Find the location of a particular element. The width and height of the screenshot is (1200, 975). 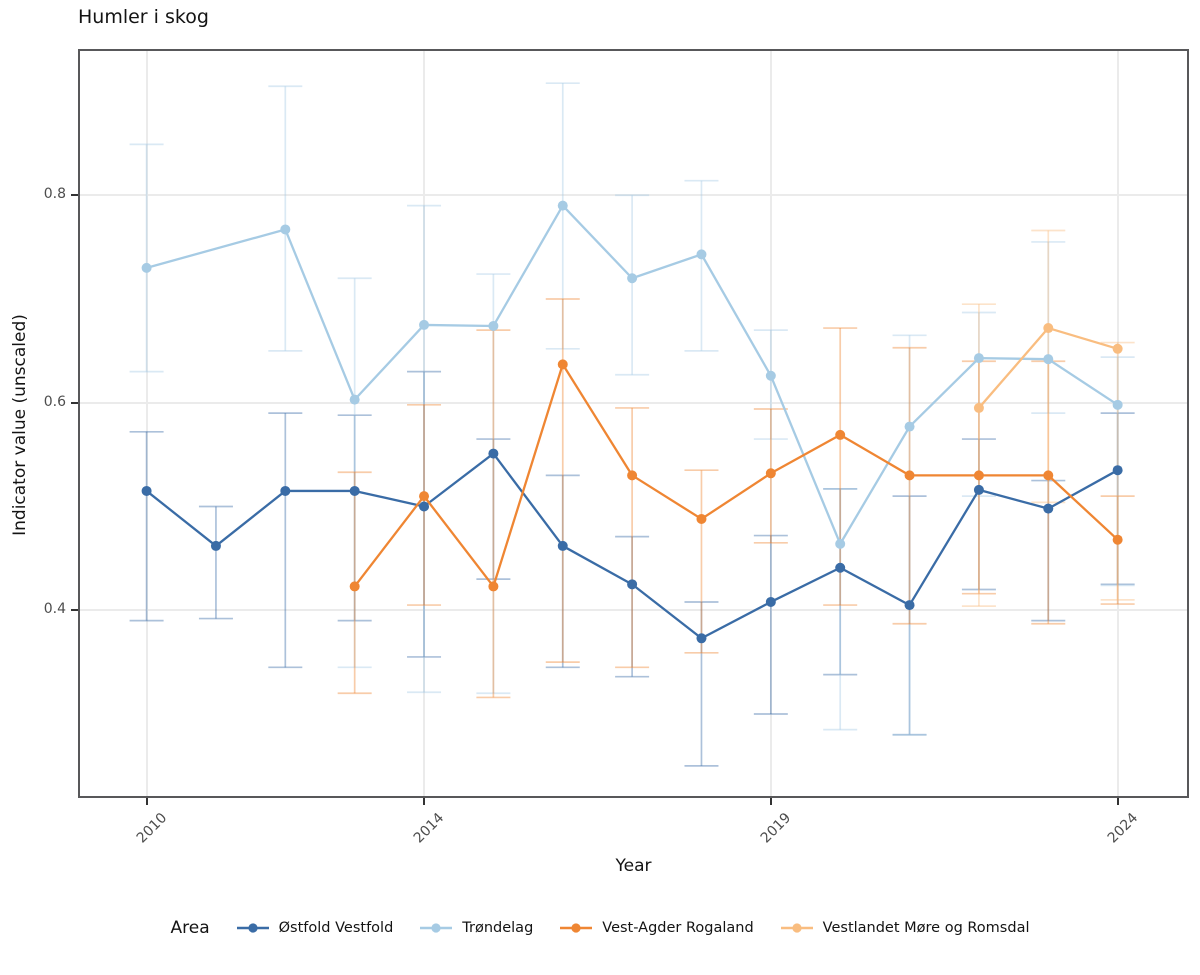

y-tick-label: 0.4 is located at coordinates (54, 609).